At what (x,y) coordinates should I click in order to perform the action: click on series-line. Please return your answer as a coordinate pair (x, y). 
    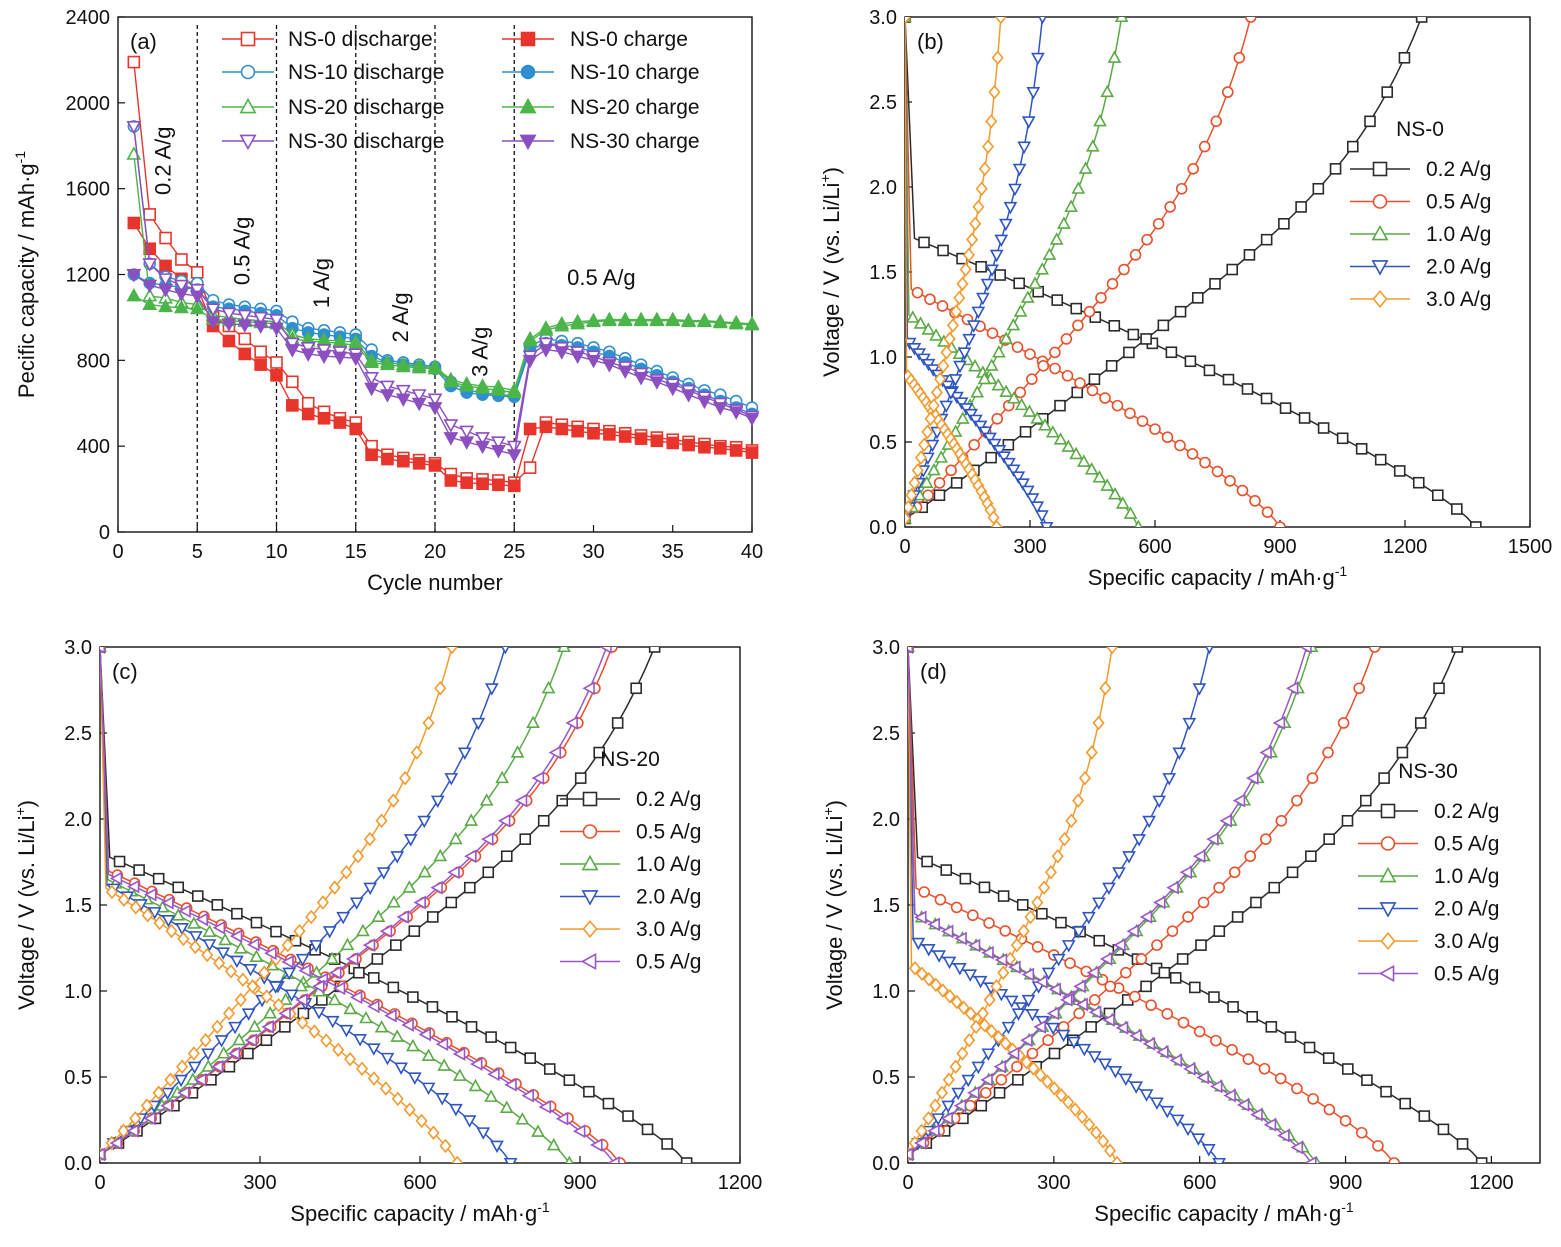
    Looking at the image, I should click on (443, 344).